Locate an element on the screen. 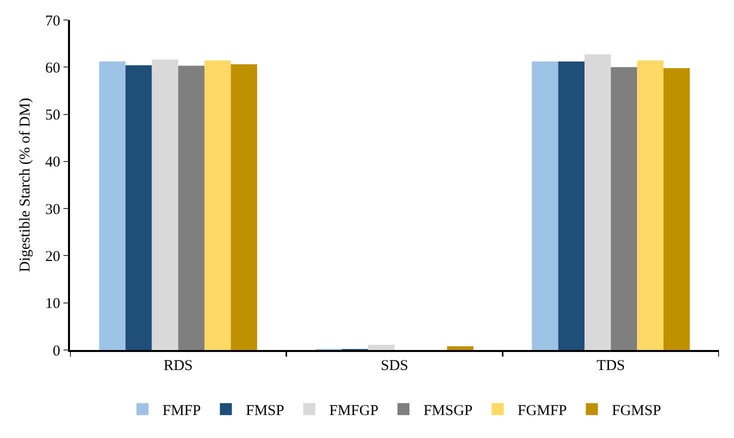 The height and width of the screenshot is (438, 734). y-tick-label: 40 is located at coordinates (52, 162).